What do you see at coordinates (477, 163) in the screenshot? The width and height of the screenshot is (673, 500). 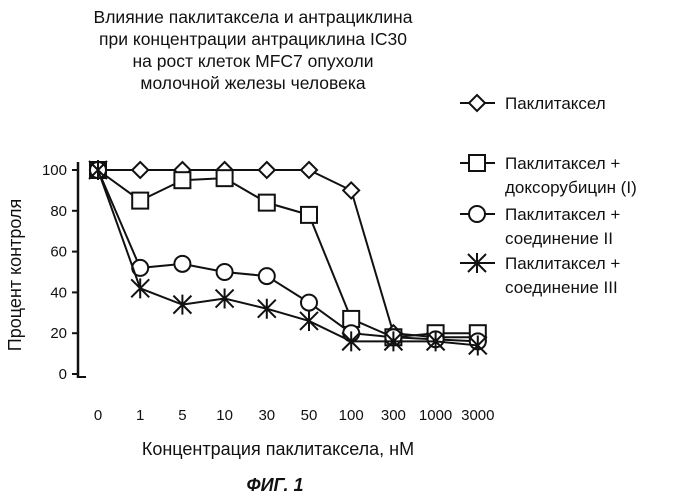 I see `legend-marker-square` at bounding box center [477, 163].